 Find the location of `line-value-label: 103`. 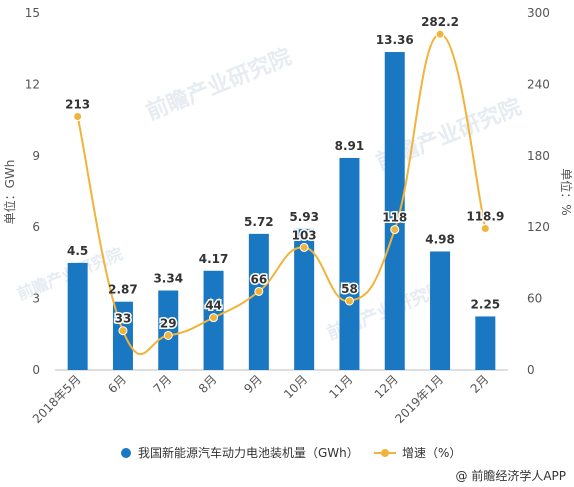

line-value-label: 103 is located at coordinates (304, 235).